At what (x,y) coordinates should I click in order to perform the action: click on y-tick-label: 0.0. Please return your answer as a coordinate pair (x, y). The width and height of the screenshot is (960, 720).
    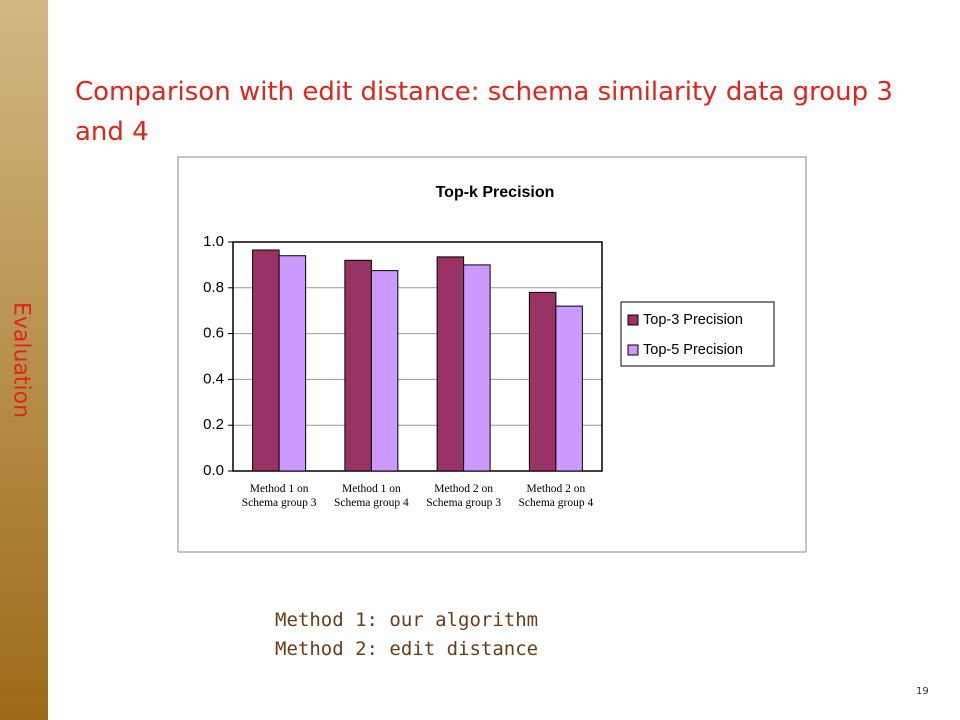
    Looking at the image, I should click on (213, 470).